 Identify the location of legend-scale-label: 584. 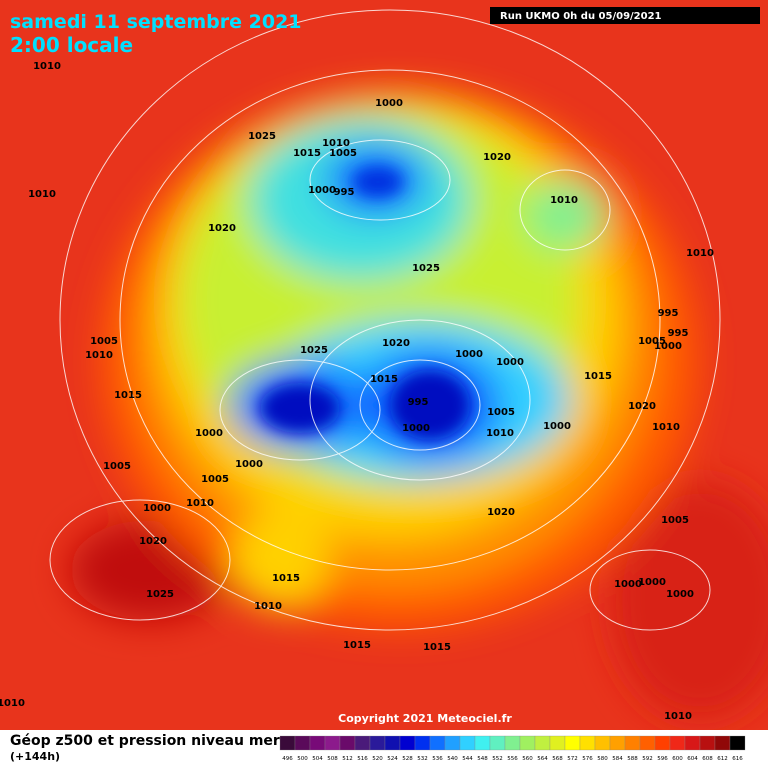
(617, 759).